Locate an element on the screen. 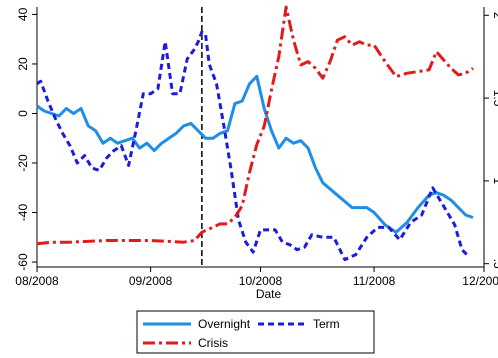 Image resolution: width=498 pixels, height=358 pixels. x-tick-label: 09/2008 is located at coordinates (151, 281).